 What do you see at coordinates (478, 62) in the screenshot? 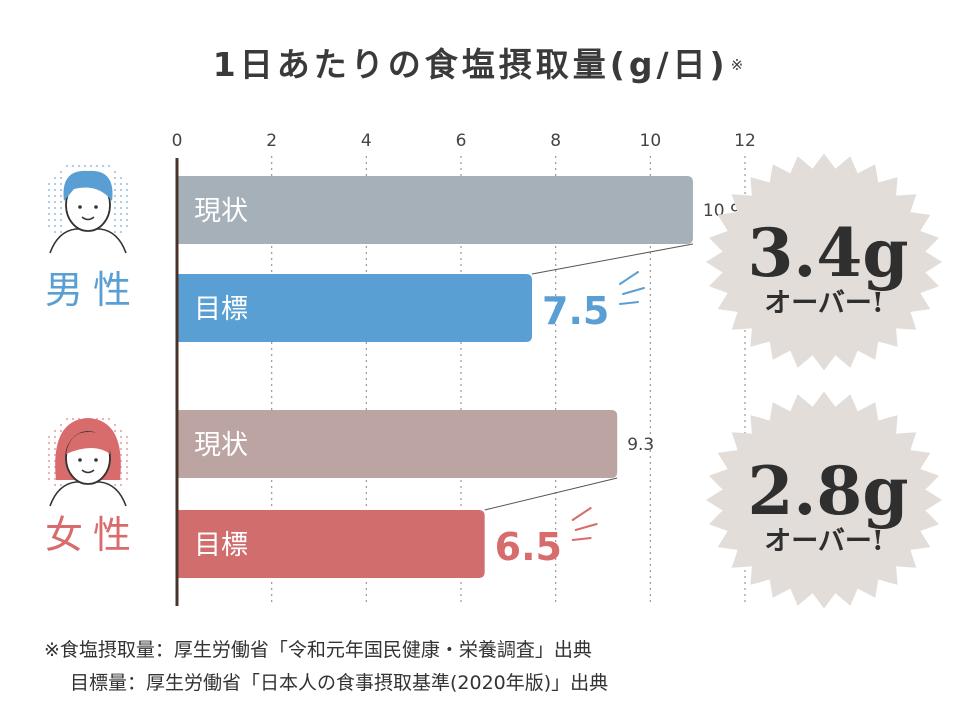
I see `title-block: 1日あたりの食塩摂取量(g/日) ※` at bounding box center [478, 62].